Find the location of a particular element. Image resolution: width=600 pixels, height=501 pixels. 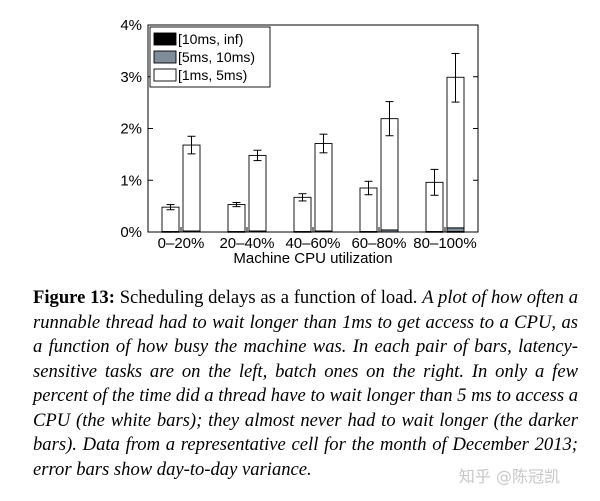

x-axis-title: Machine CPU utilization is located at coordinates (312, 258).